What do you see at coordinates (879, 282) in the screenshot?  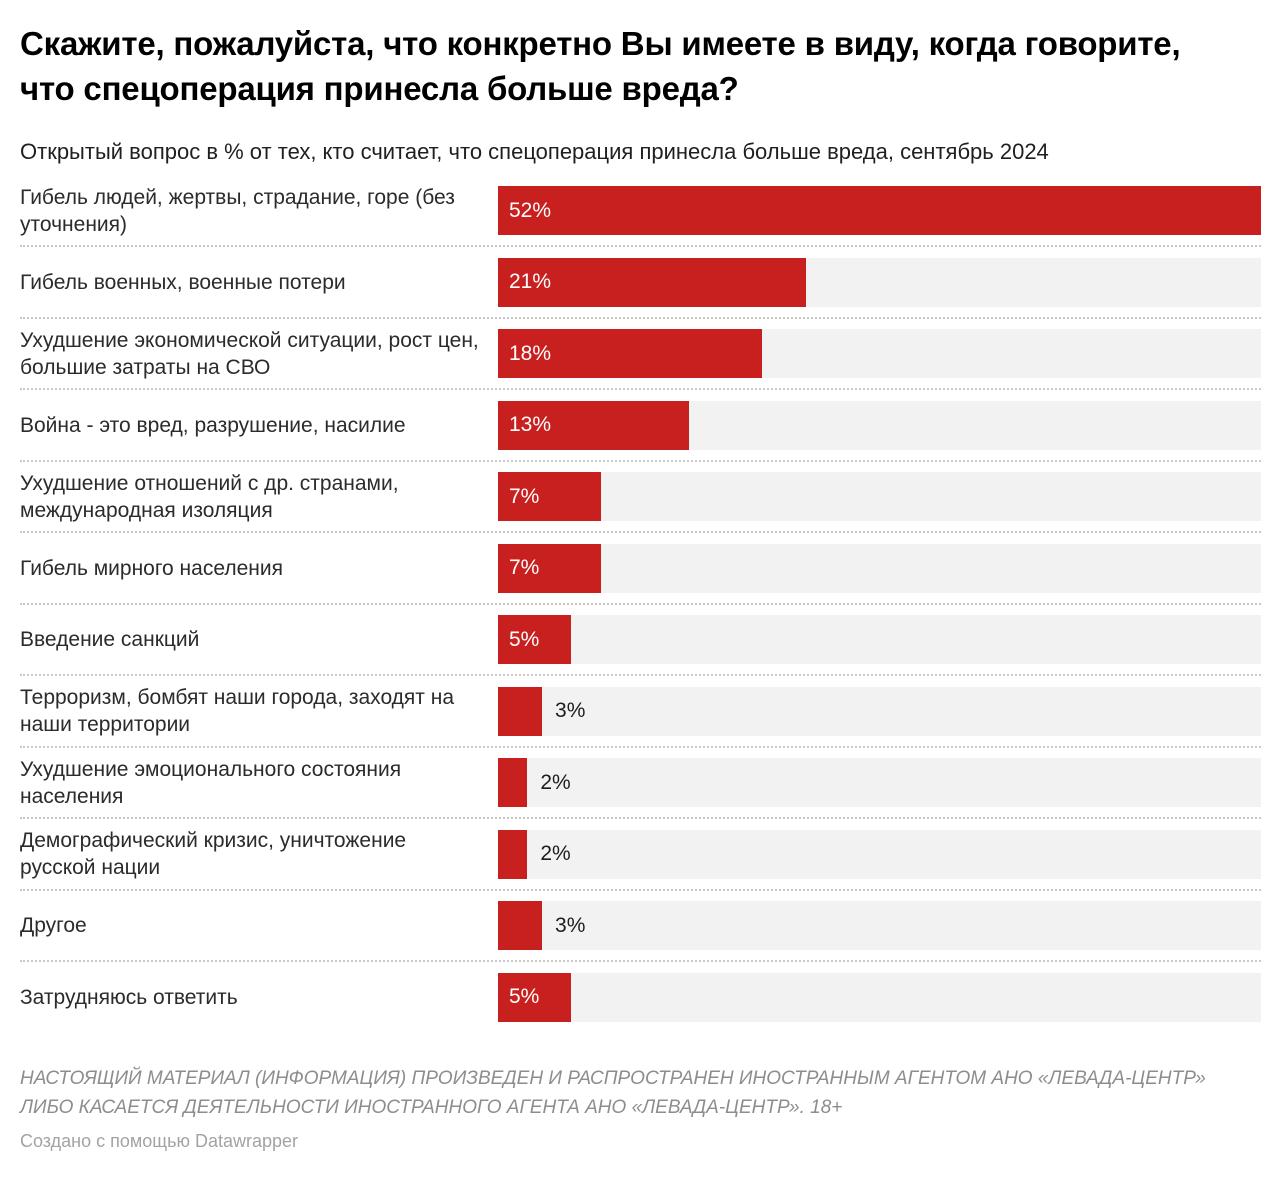 I see `bar-track: 21%` at bounding box center [879, 282].